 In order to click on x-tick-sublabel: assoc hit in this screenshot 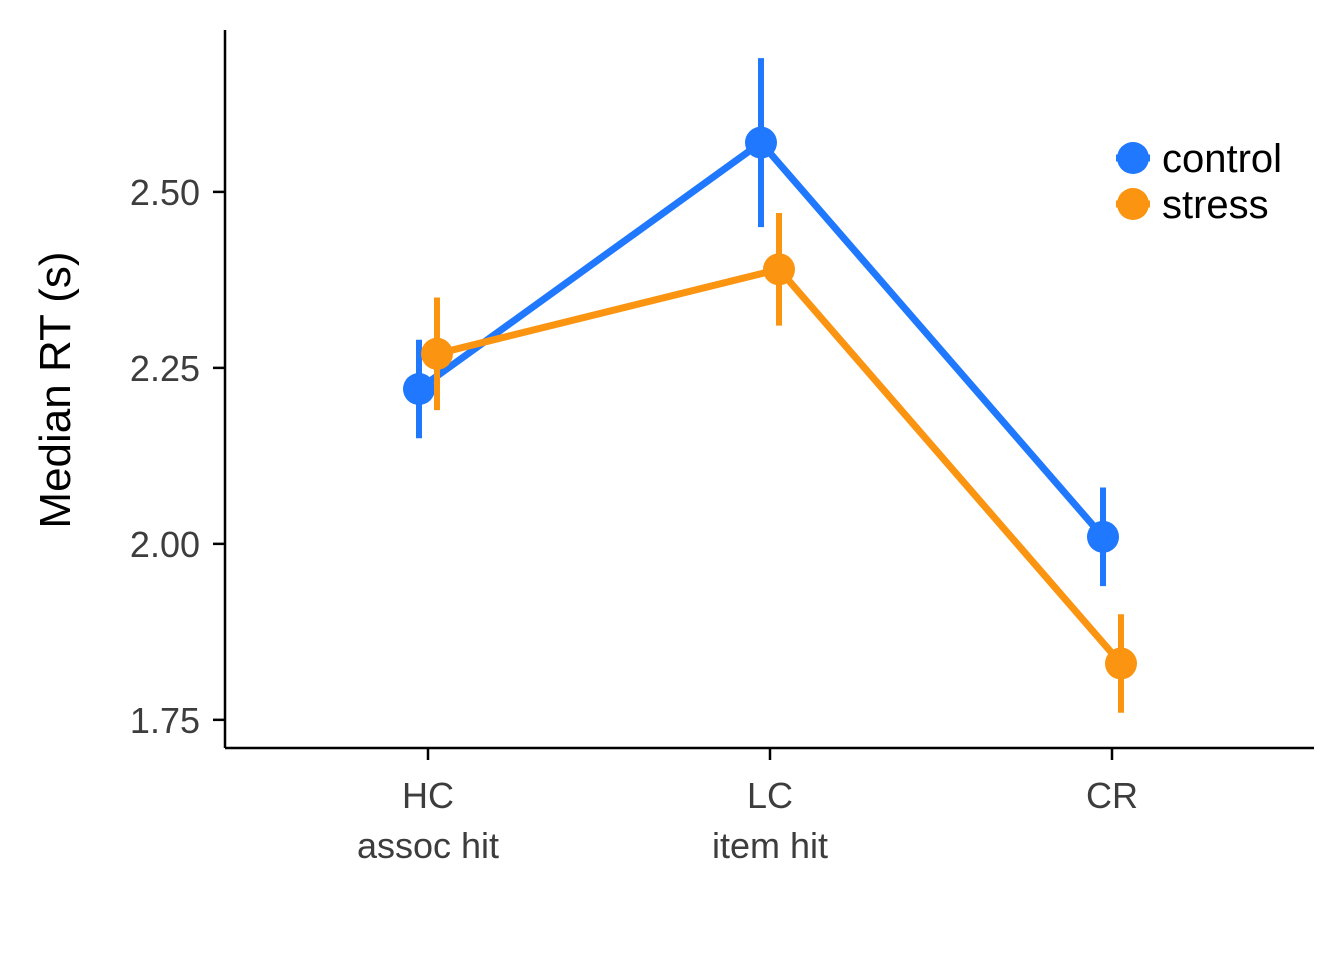, I will do `click(428, 845)`.